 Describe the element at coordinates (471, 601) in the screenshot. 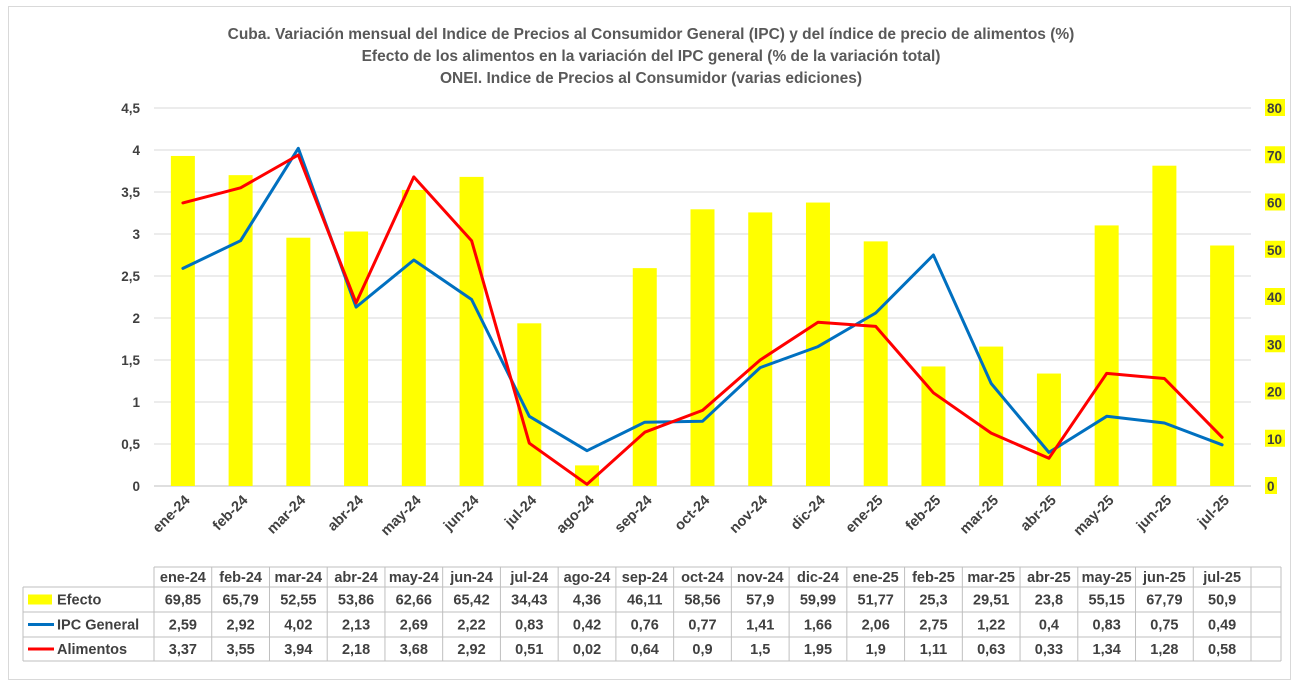

I see `table-value-cell: 65,42` at that location.